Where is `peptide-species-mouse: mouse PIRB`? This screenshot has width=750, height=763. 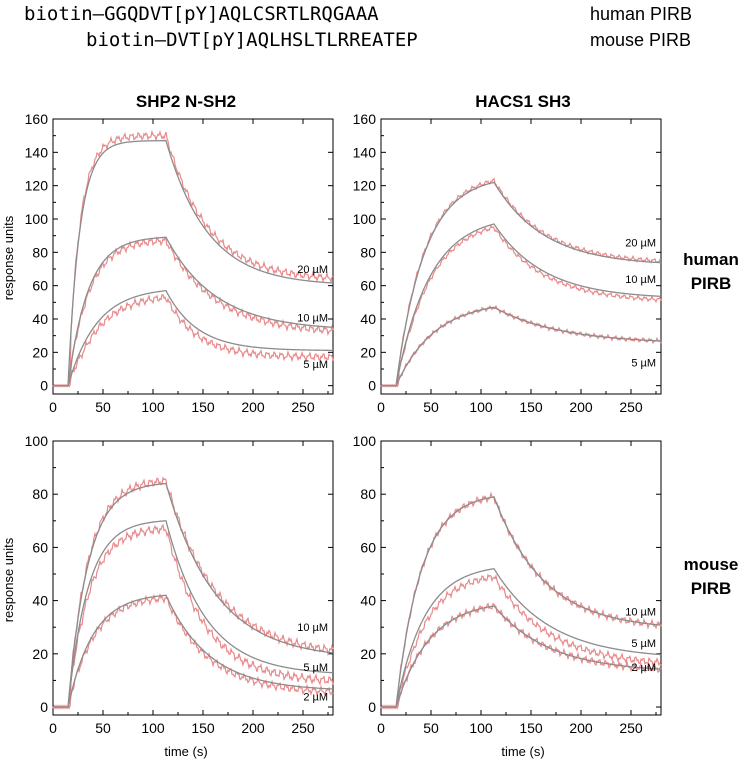 peptide-species-mouse: mouse PIRB is located at coordinates (640, 40).